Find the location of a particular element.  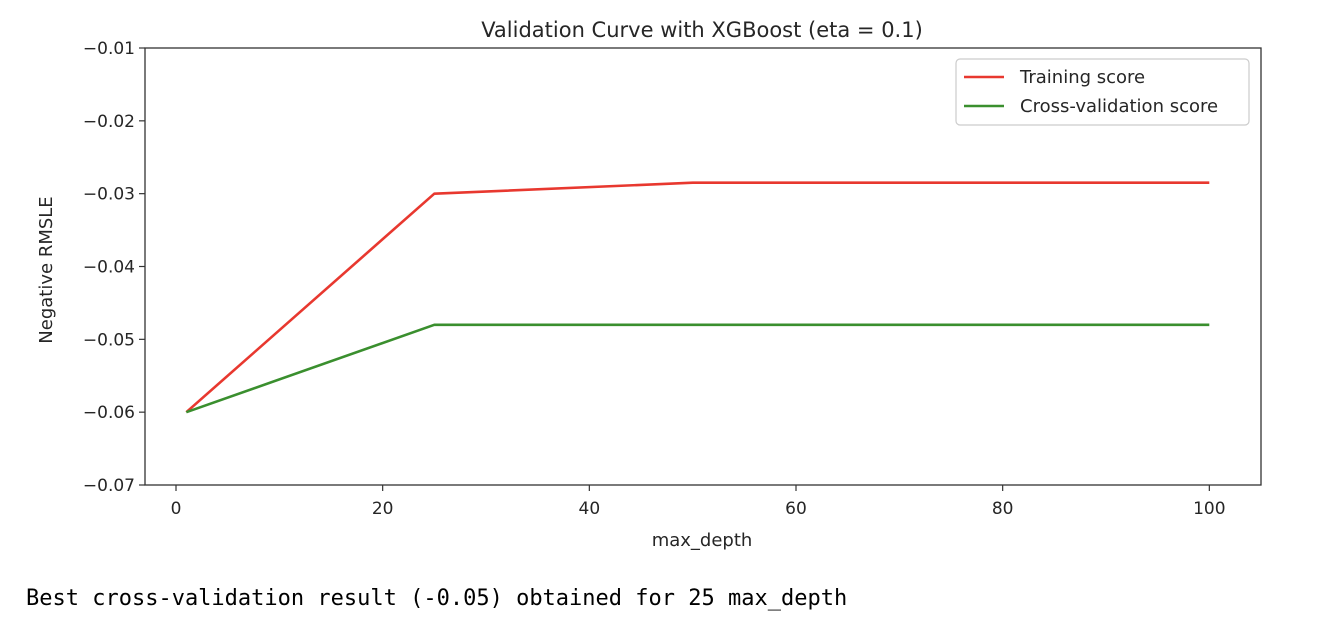

y-tick-label: −0.06 is located at coordinates (109, 413).